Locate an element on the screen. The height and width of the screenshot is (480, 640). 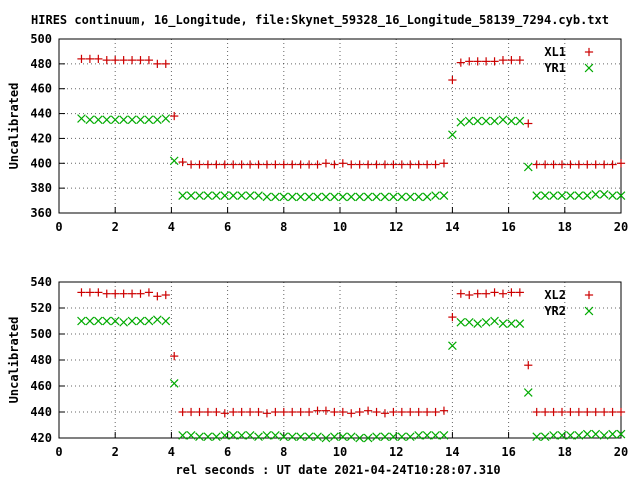
y-tick-label: 500 is located at coordinates (41, 39).